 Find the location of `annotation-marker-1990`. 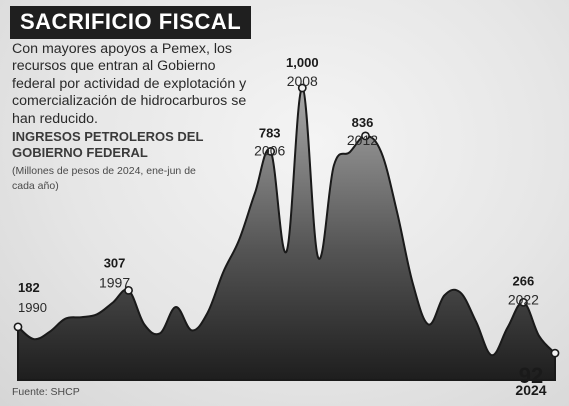

annotation-marker-1990 is located at coordinates (18, 327).